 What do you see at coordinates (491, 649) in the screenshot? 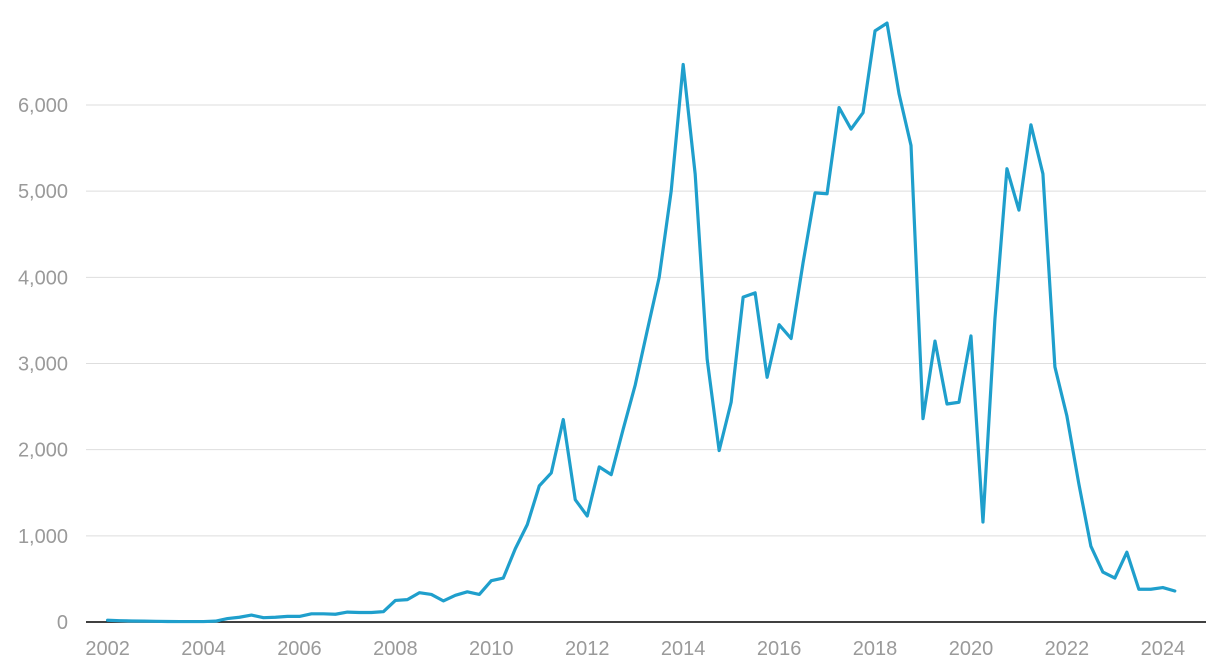
I see `x-tick-label: 2010` at bounding box center [491, 649].